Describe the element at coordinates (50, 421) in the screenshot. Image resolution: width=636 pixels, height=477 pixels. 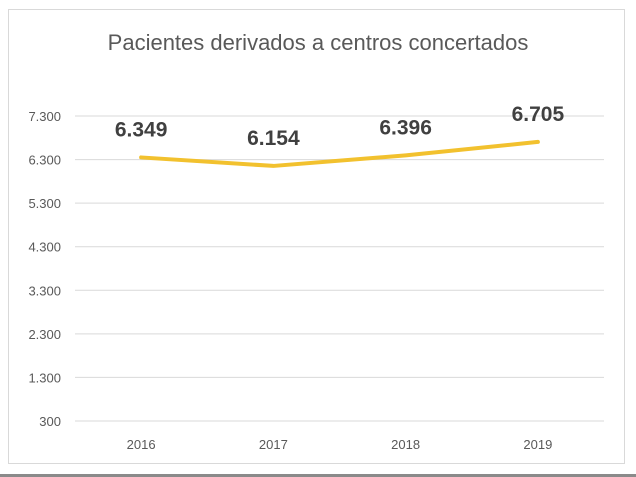
I see `y-tick-label: 300` at that location.